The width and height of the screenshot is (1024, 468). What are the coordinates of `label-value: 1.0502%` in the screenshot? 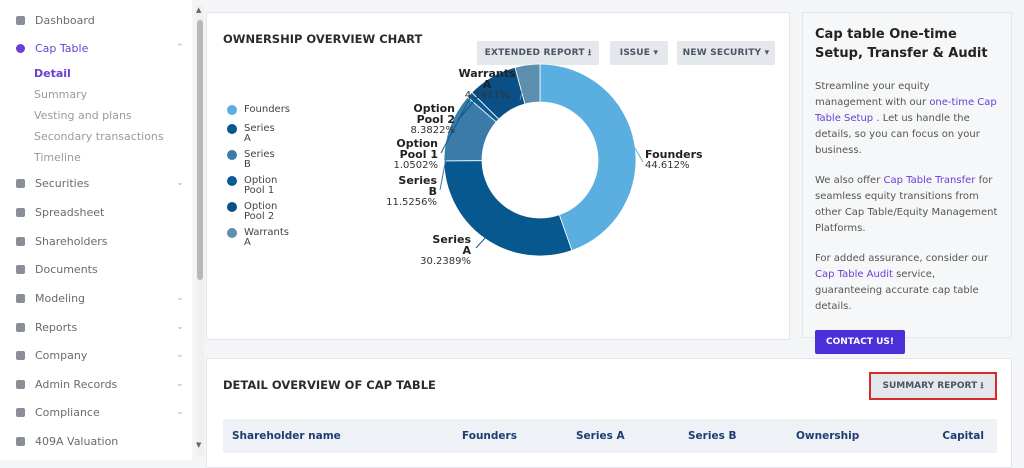 It's located at (416, 165).